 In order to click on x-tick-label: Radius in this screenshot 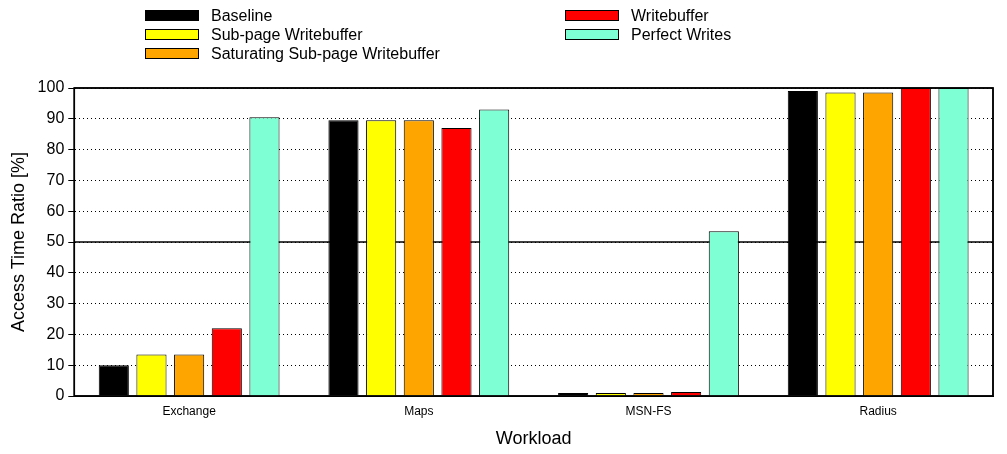, I will do `click(878, 410)`.